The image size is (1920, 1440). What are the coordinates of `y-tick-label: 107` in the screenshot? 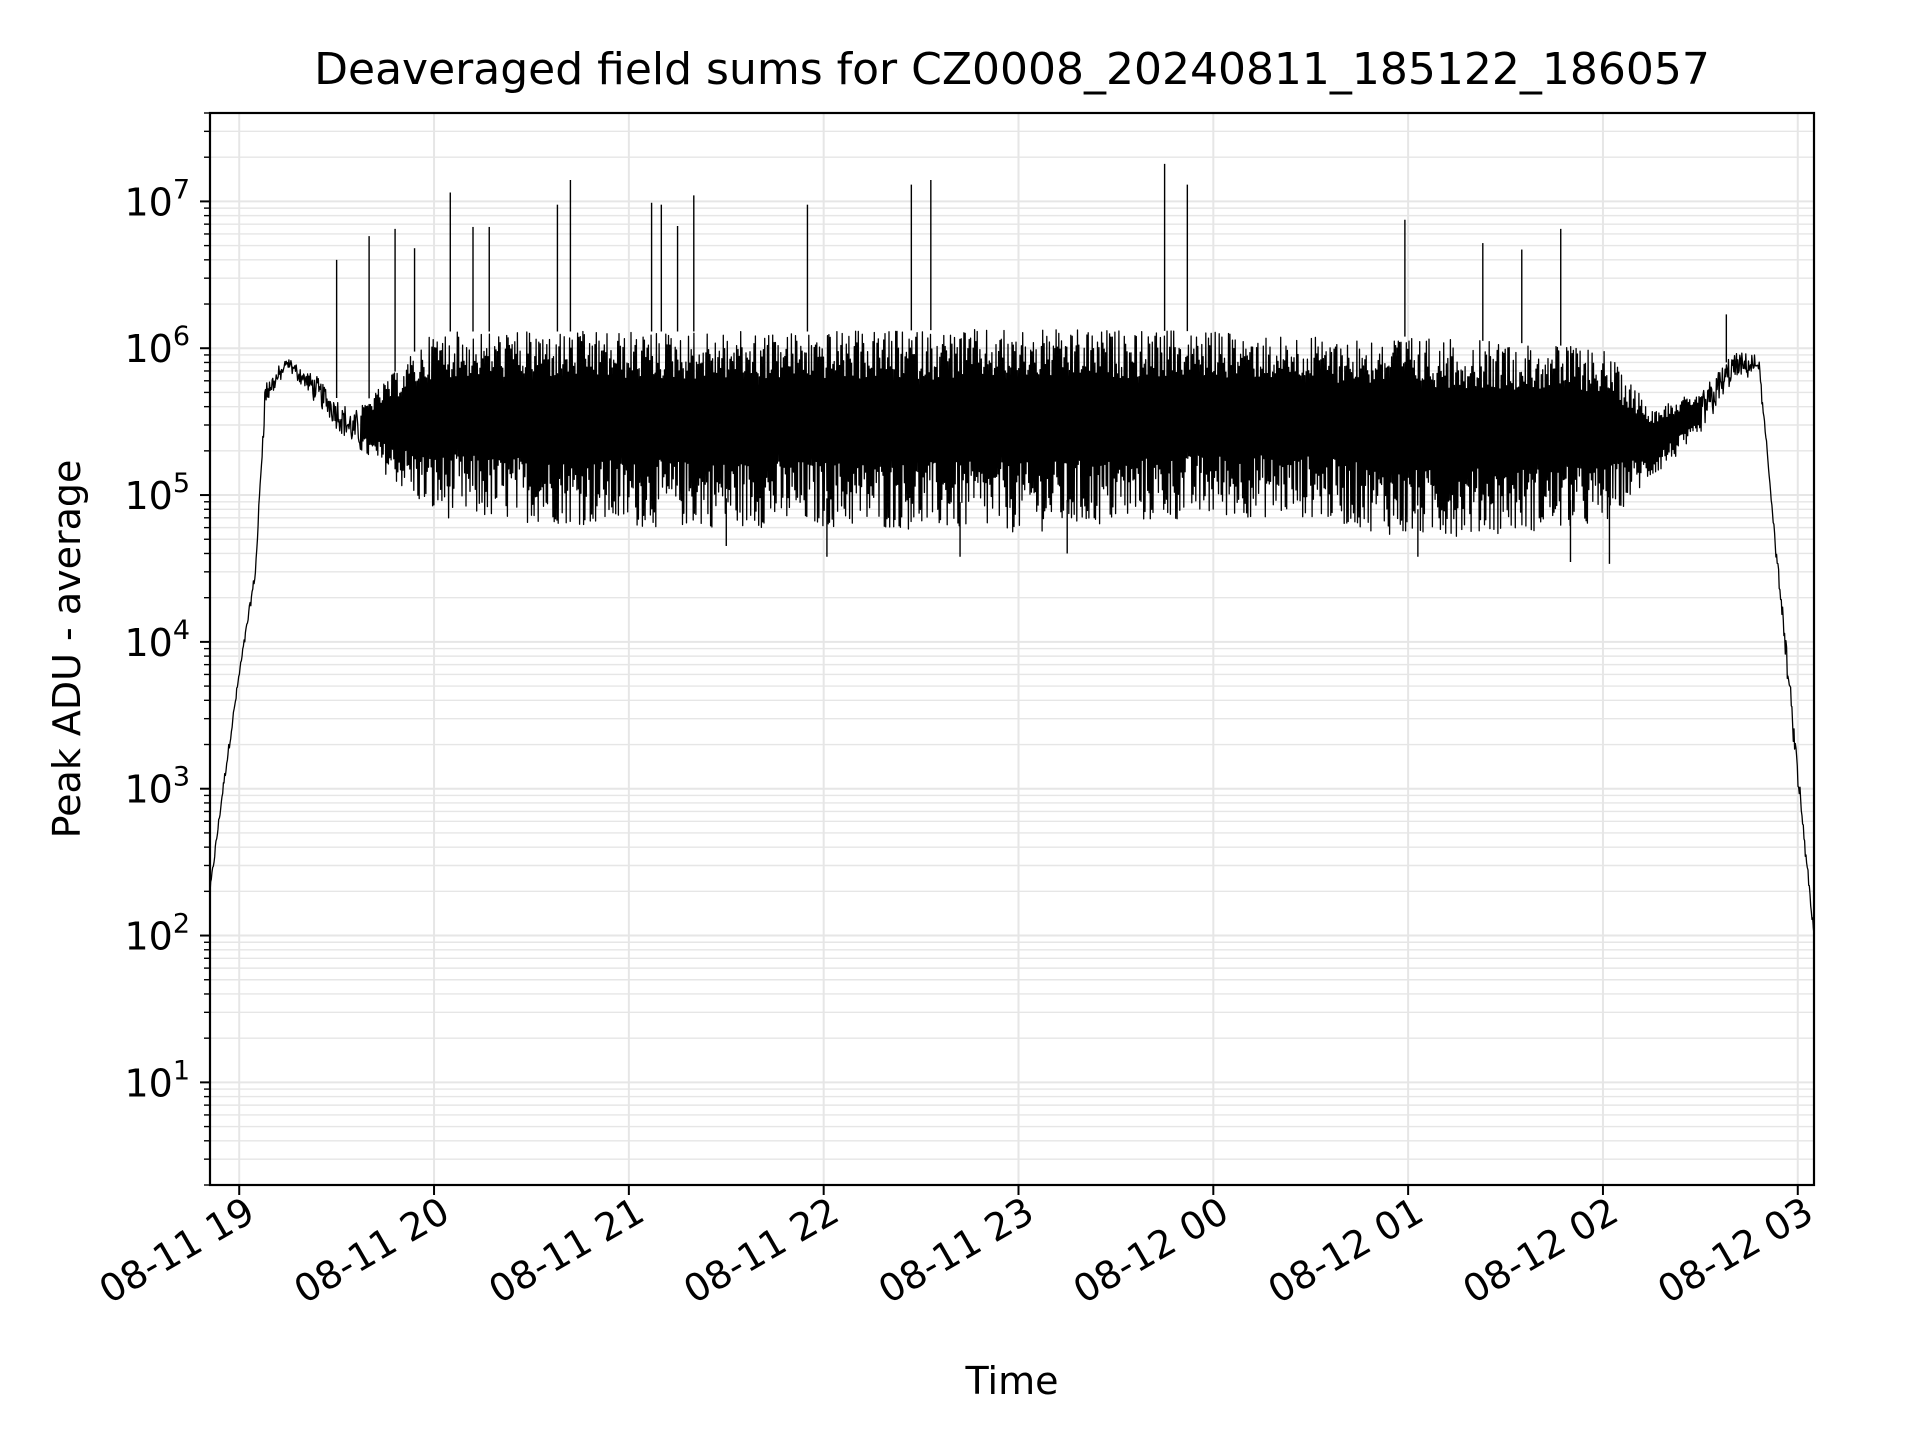 It's located at (157, 199).